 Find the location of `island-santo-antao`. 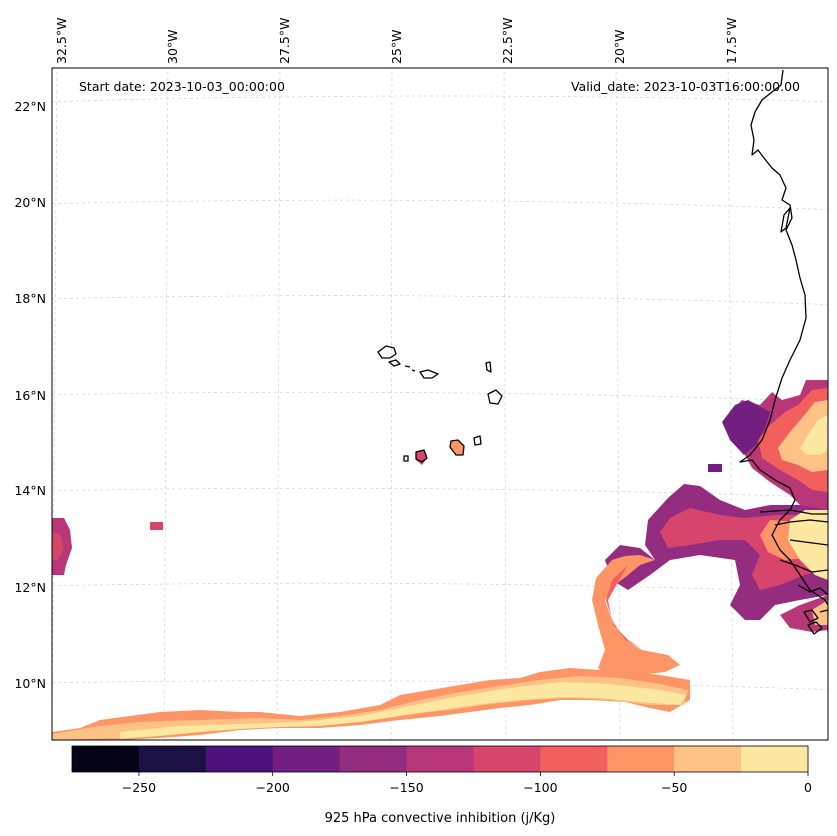

island-santo-antao is located at coordinates (387, 352).